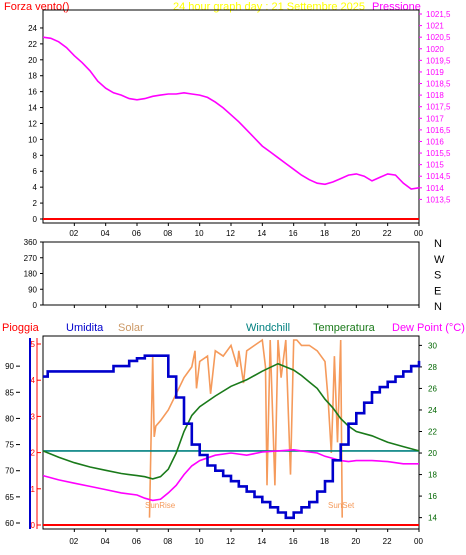  What do you see at coordinates (33, 380) in the screenshot?
I see `p3-rain-label: 4` at bounding box center [33, 380].